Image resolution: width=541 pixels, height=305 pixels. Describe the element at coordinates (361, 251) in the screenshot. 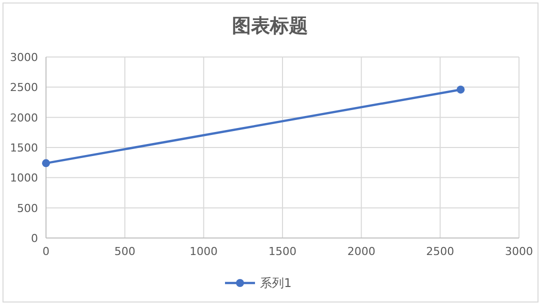

I see `x-tick-label: 2000` at that location.